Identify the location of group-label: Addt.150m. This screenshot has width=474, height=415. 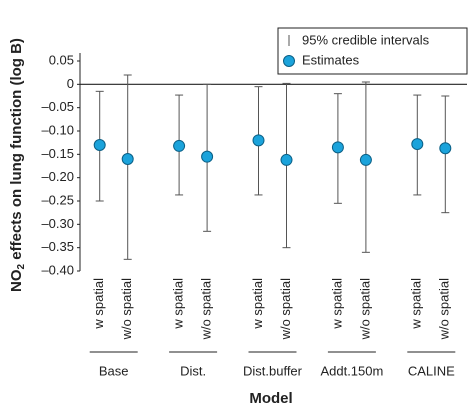
(351, 370).